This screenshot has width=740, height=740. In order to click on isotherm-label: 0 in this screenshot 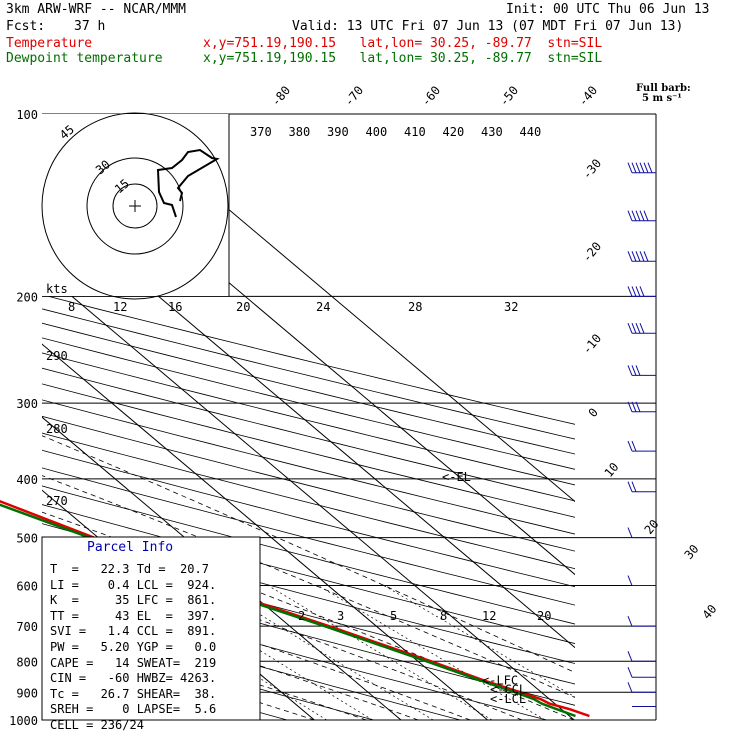, I will do `click(593, 412)`.